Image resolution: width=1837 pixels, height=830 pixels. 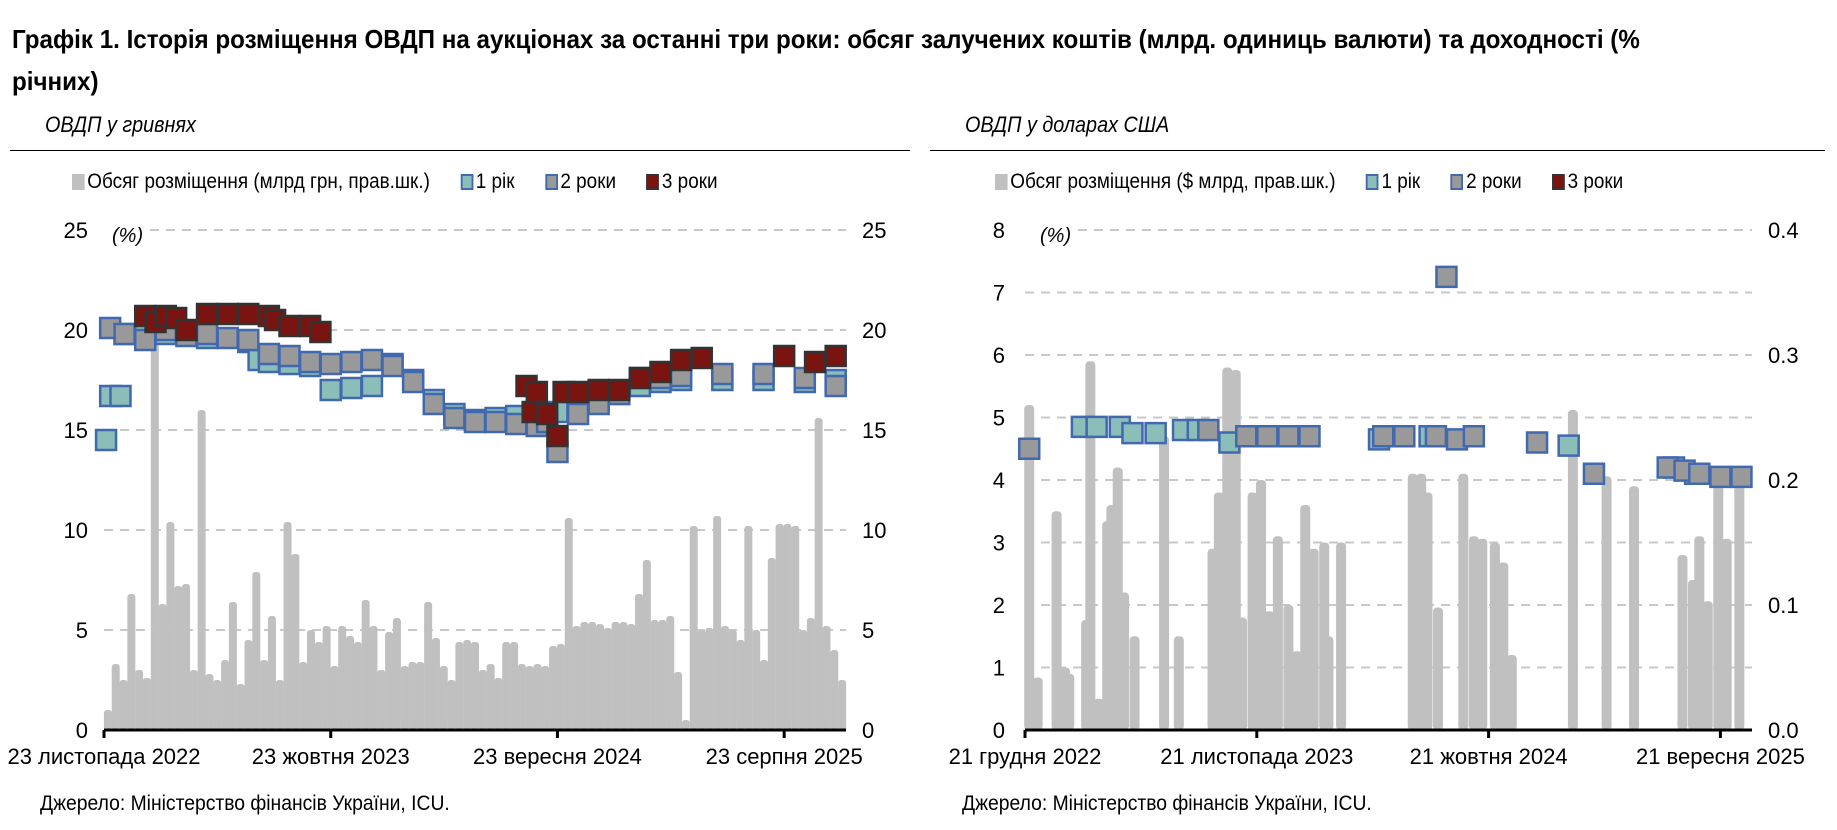 I want to click on legend-label: 1 рік, so click(x=1401, y=181).